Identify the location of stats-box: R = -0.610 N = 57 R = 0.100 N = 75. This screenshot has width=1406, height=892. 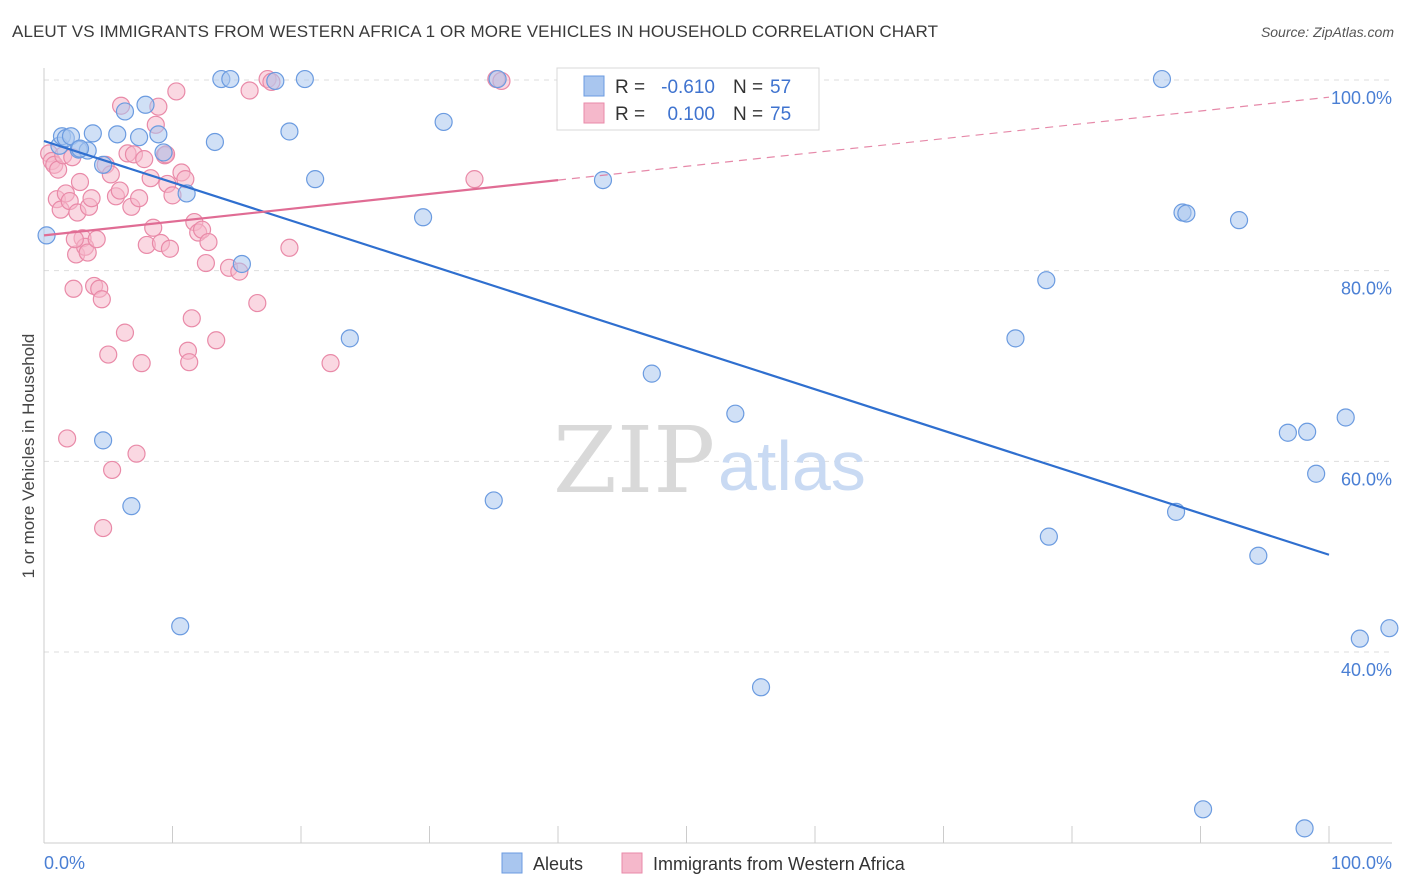
(688, 99).